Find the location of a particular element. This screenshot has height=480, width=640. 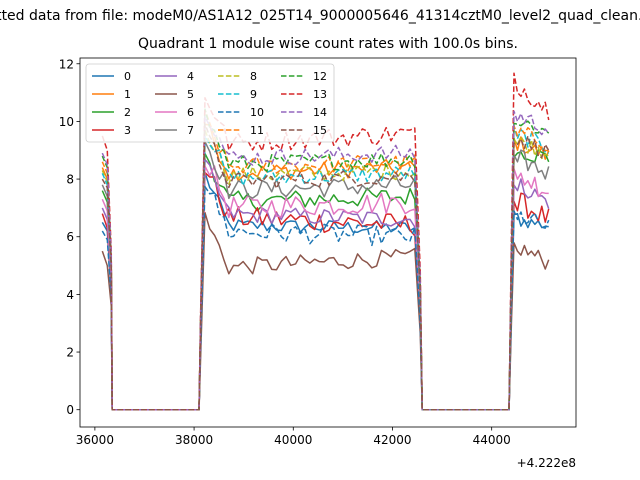

legend-label-2: 2 is located at coordinates (127, 112).